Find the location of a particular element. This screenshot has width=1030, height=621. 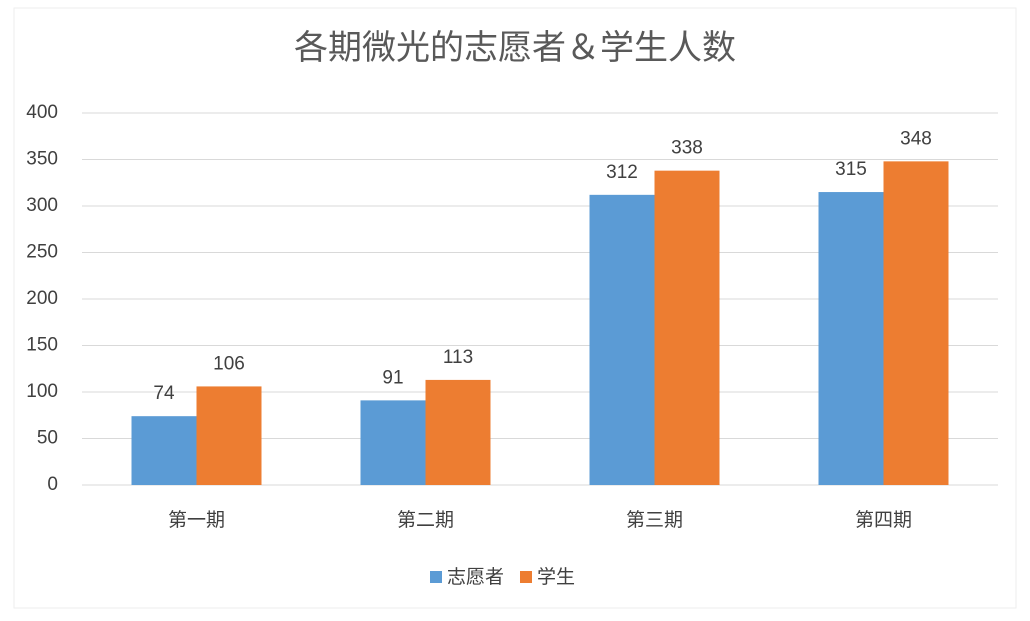

data-label: 312 is located at coordinates (622, 172).